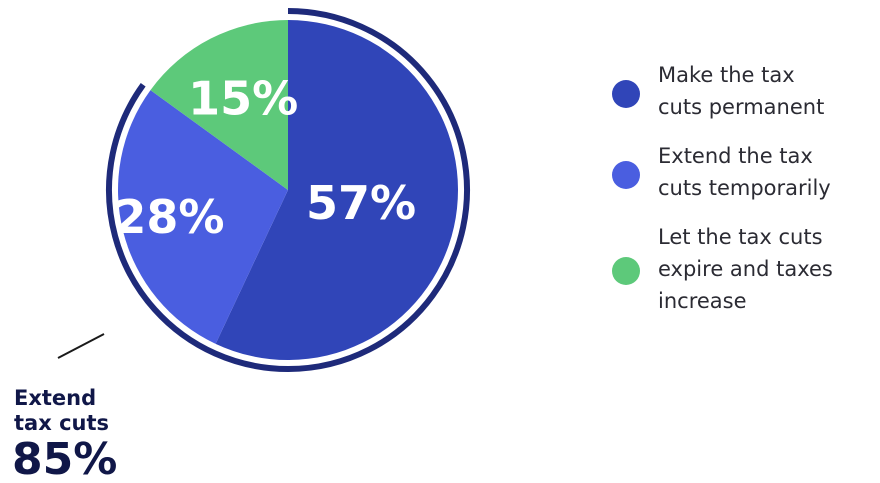  Describe the element at coordinates (55, 398) in the screenshot. I see `callout-label-line-1: Extend` at that location.